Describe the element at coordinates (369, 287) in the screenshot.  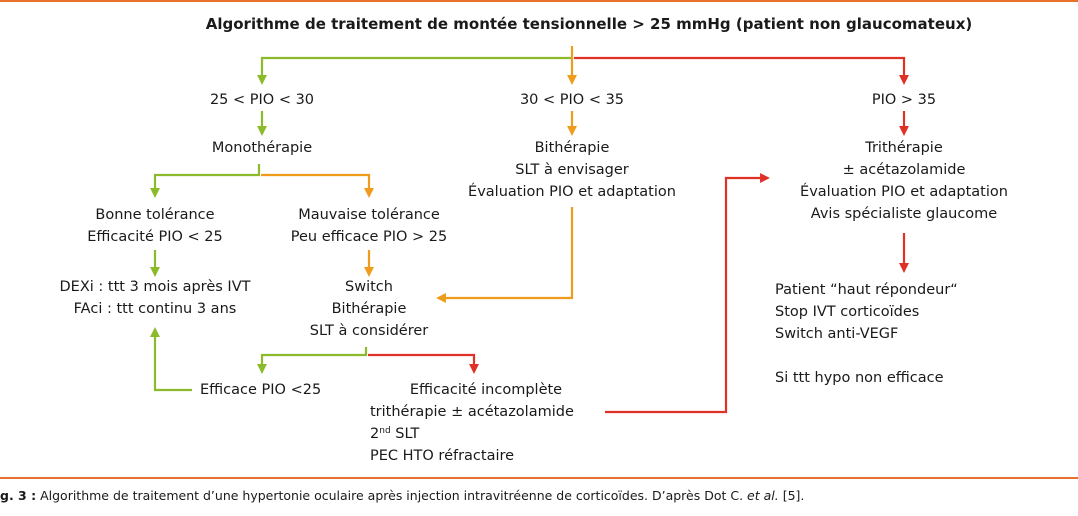
I see `switch-line-1: Switch` at that location.